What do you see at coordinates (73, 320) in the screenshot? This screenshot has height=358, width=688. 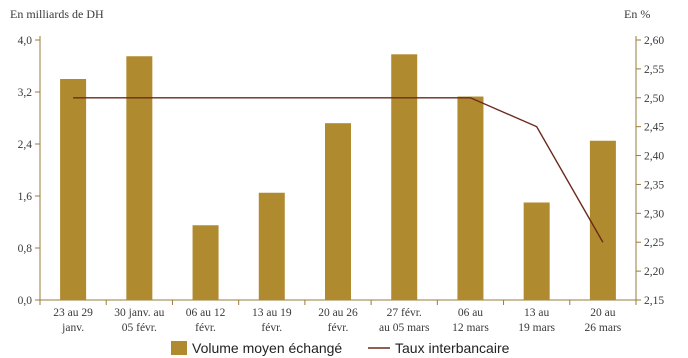 I see `category-label: 23 au 29 janv.` at bounding box center [73, 320].